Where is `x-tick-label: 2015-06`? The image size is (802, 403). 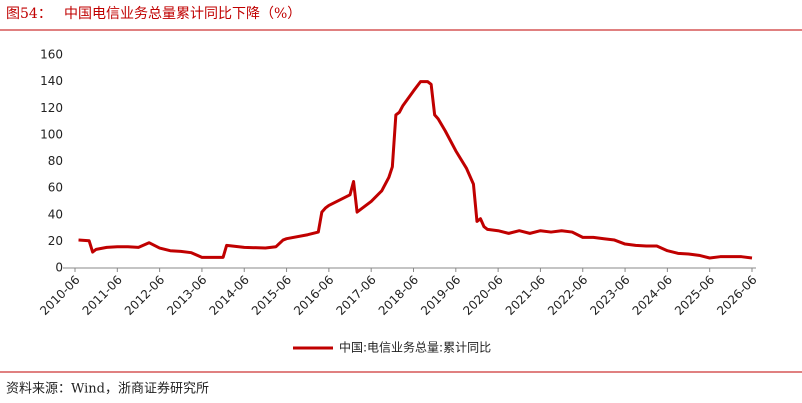 x-tick-label: 2015-06 is located at coordinates (271, 295).